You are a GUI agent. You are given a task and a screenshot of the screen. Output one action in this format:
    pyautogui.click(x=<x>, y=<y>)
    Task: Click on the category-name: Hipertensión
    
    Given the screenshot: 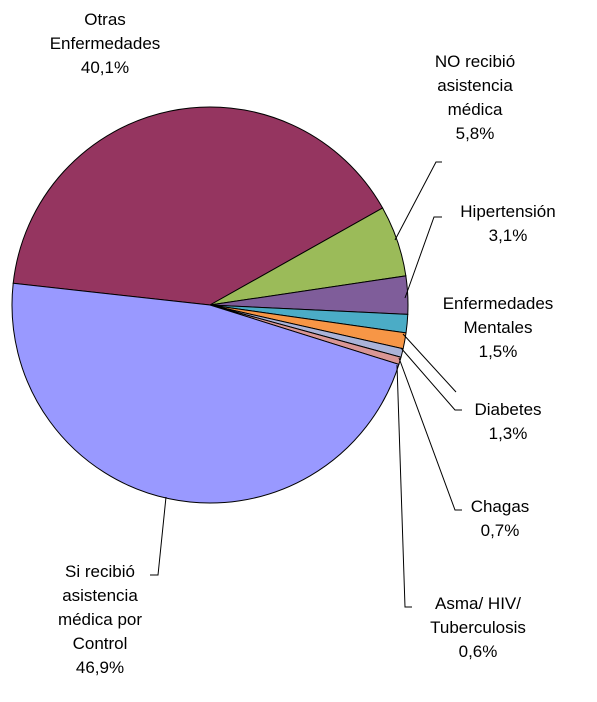 What is the action you would take?
    pyautogui.click(x=508, y=211)
    